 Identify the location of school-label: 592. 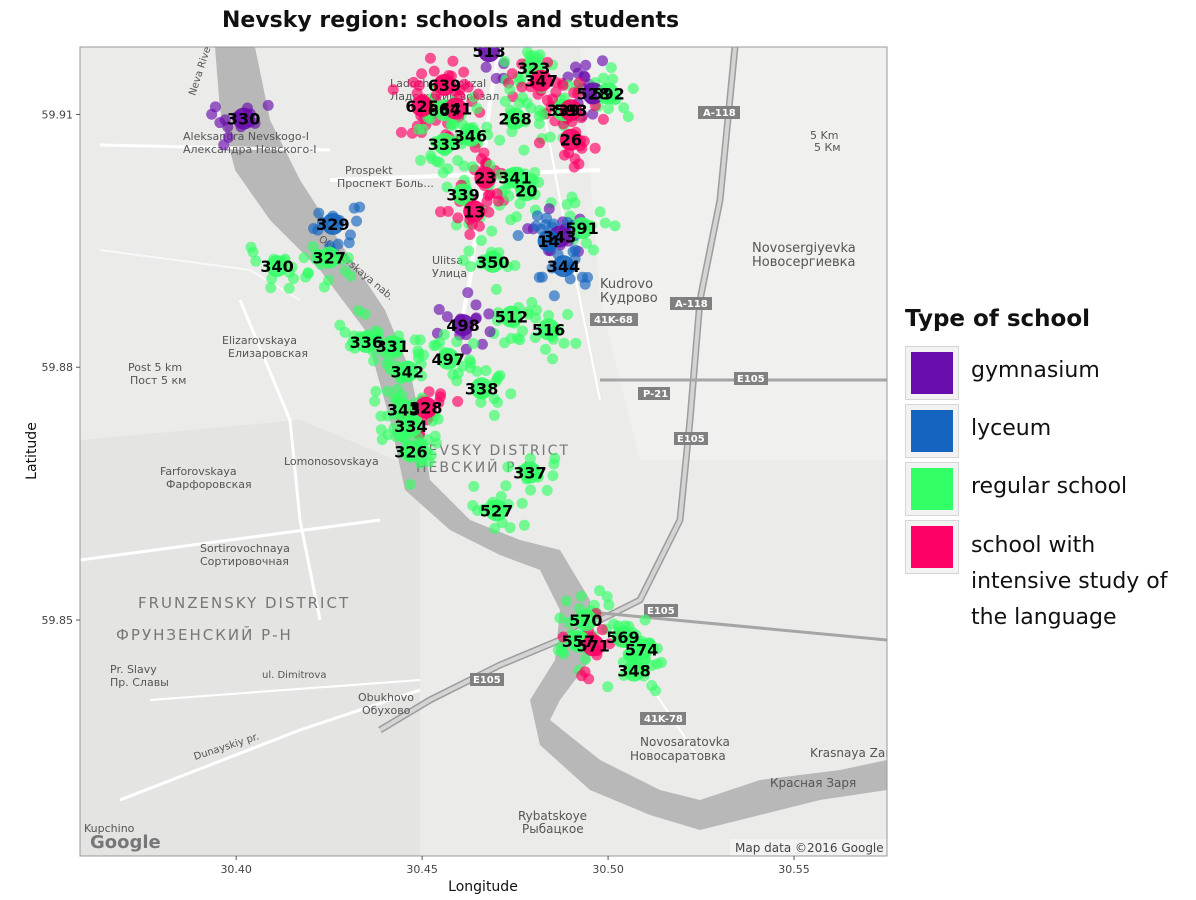
(607, 93).